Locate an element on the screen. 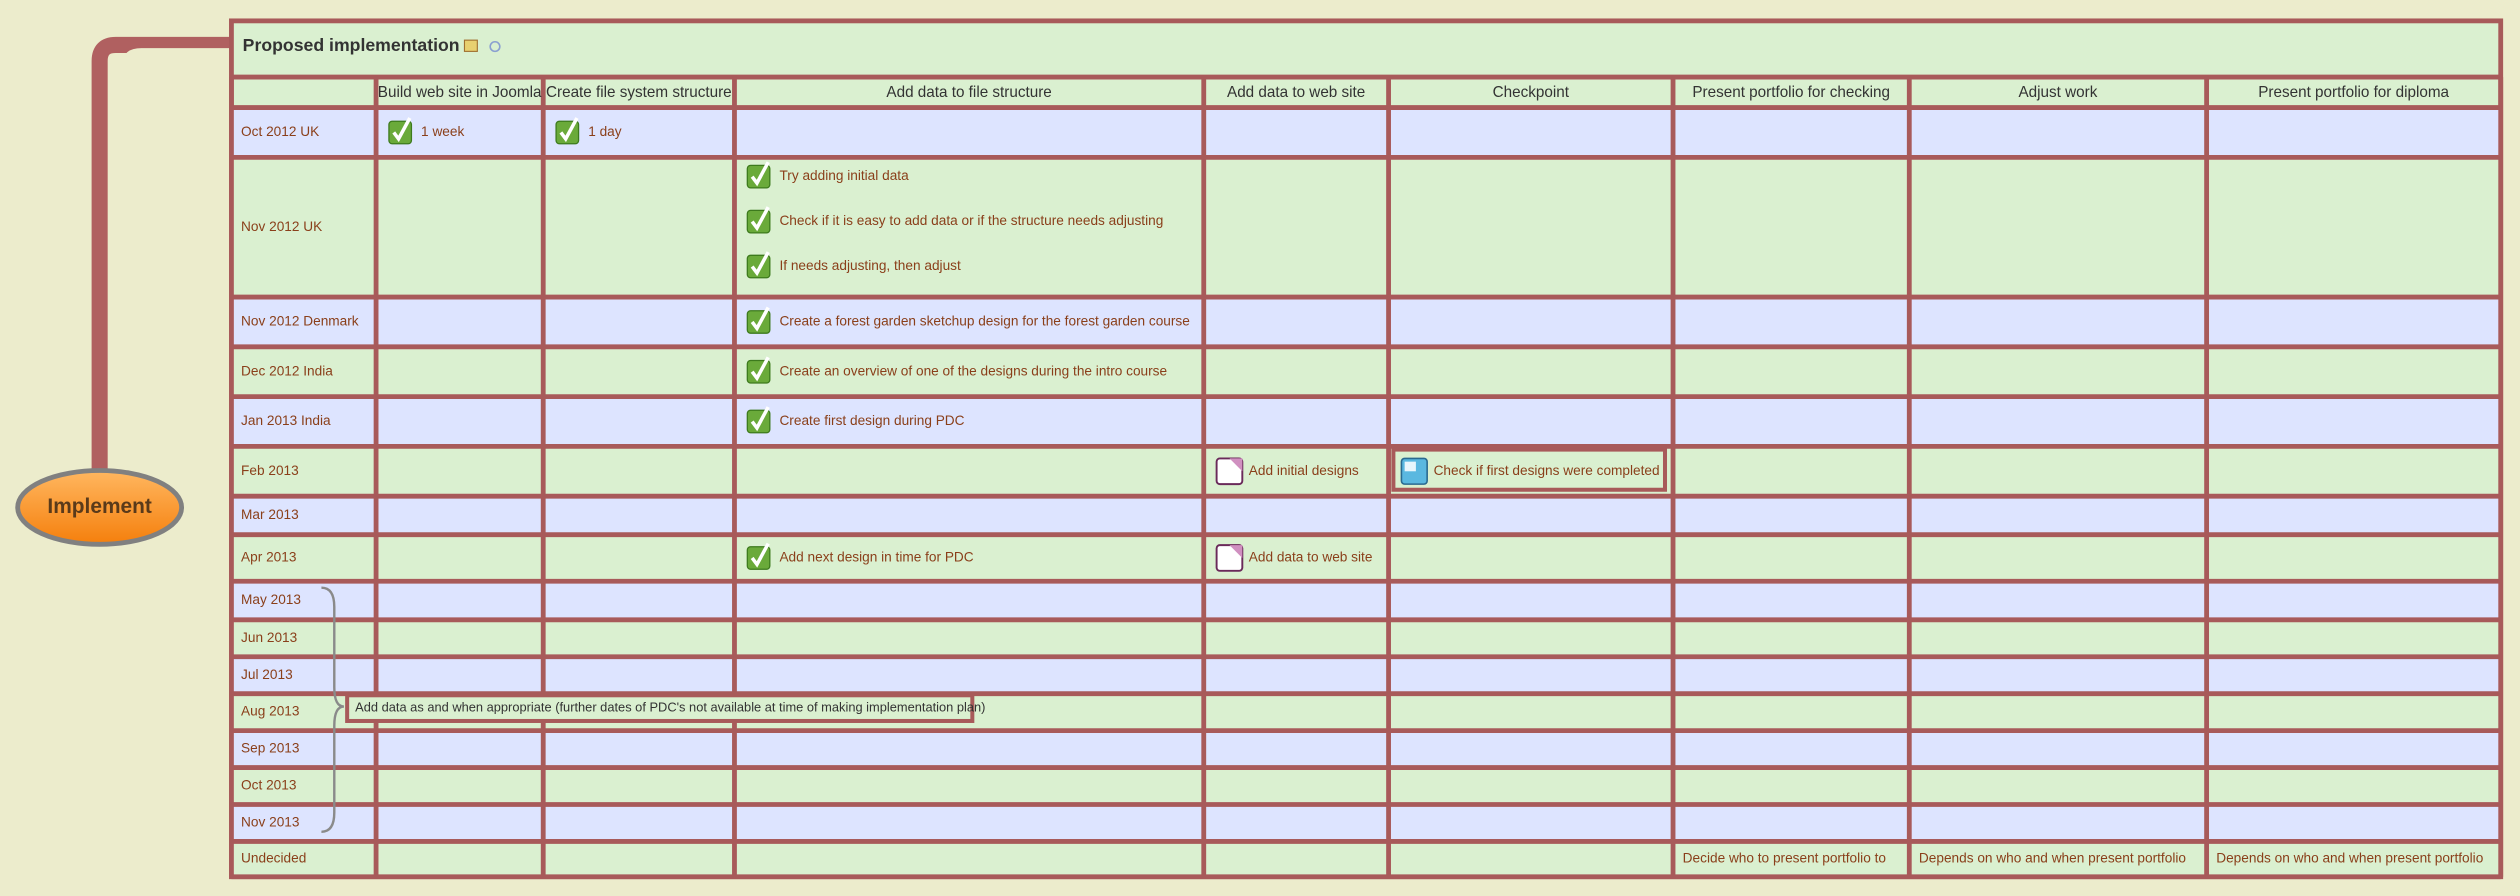  checkpoint-inner is located at coordinates (1410, 466).